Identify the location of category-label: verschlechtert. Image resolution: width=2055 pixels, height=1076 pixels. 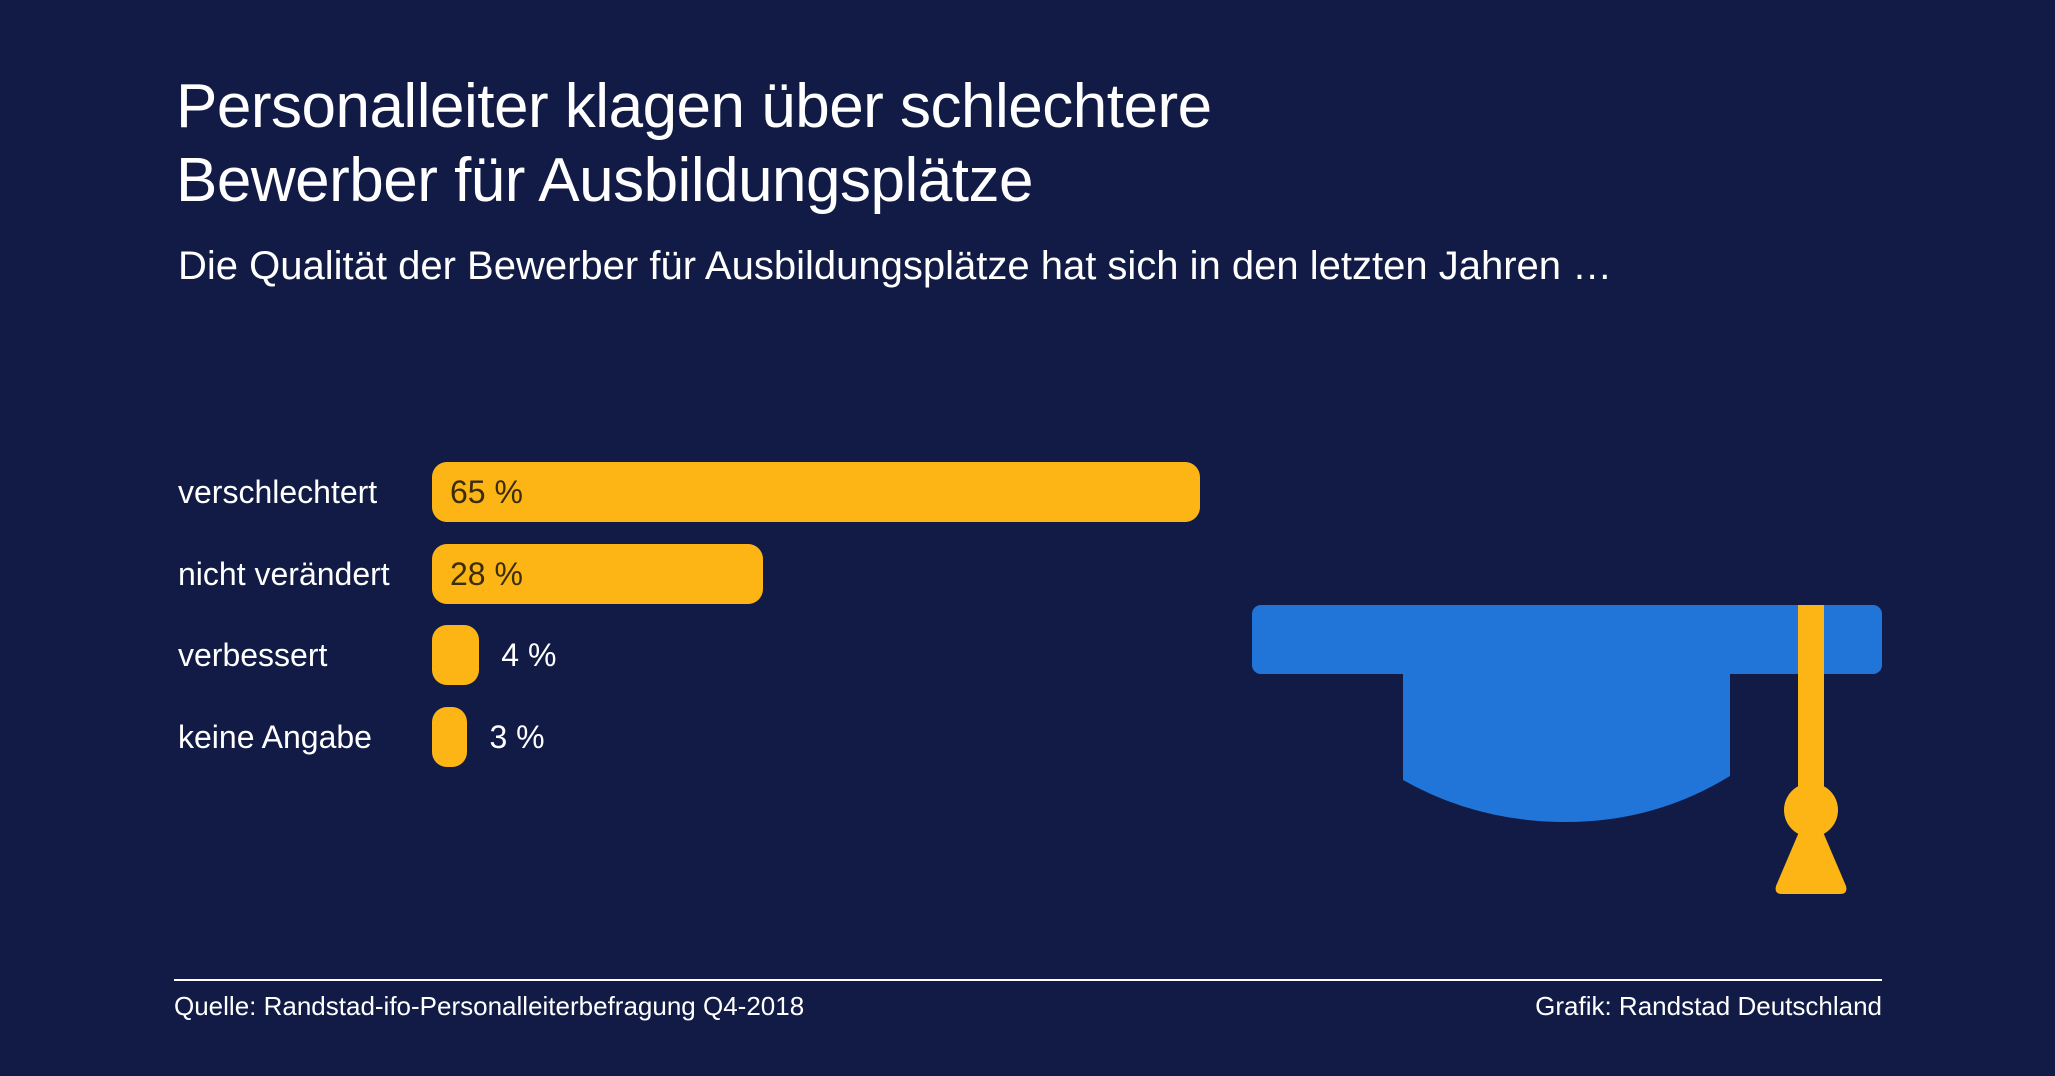
(278, 492).